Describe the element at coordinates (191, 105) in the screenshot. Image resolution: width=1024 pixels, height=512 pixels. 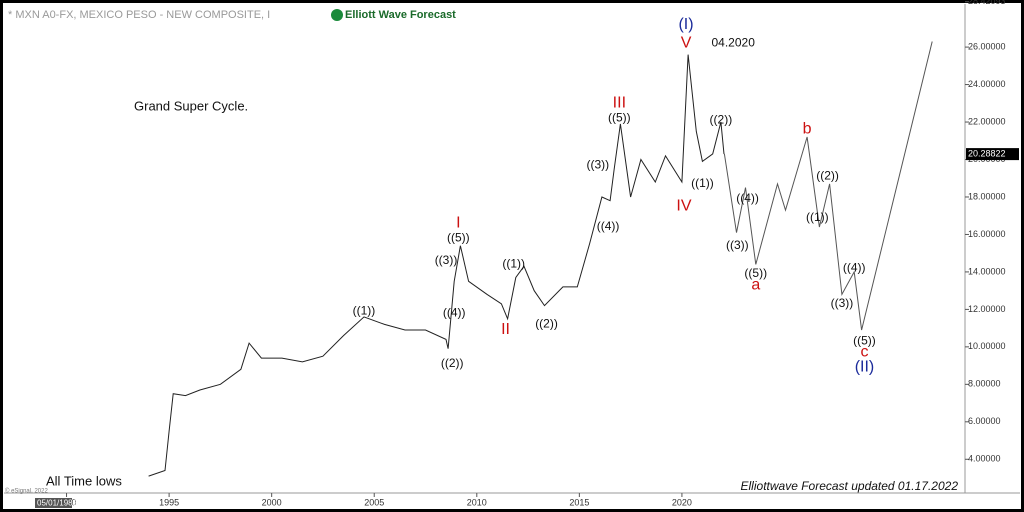
I see `subtitle: Grand Super Cycle.` at that location.